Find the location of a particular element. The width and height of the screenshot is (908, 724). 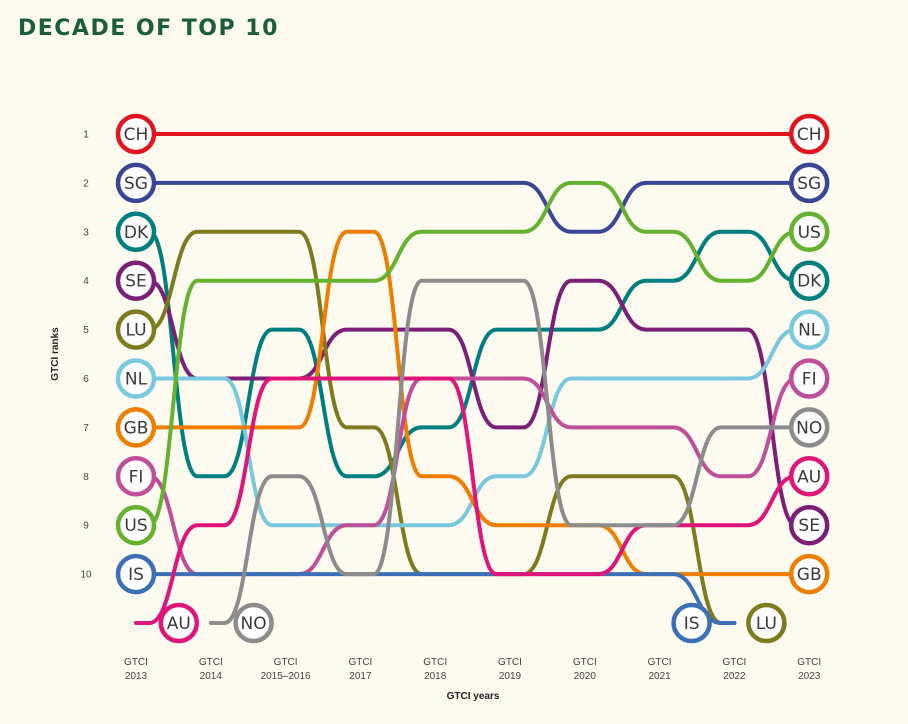

node-label: SE is located at coordinates (136, 282).